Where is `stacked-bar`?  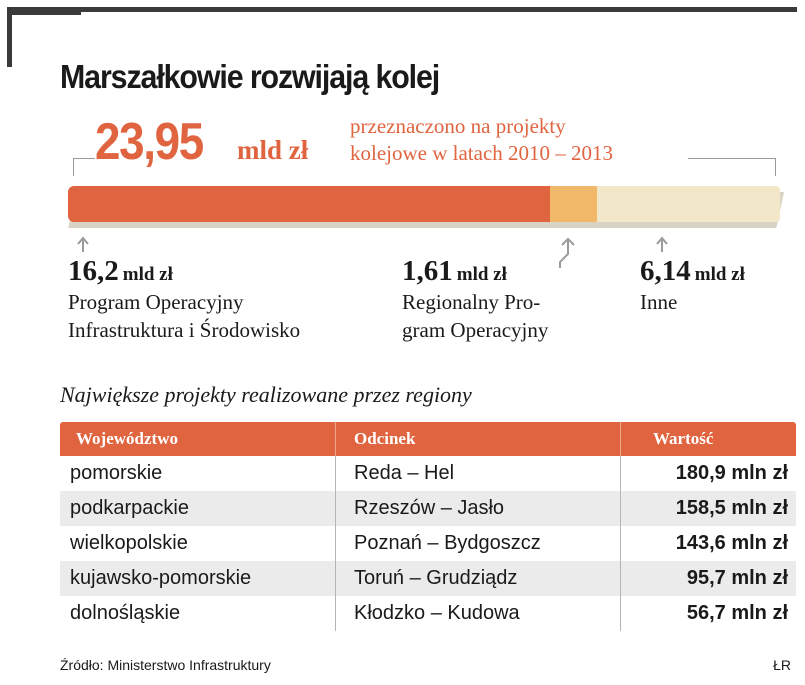 stacked-bar is located at coordinates (426, 208).